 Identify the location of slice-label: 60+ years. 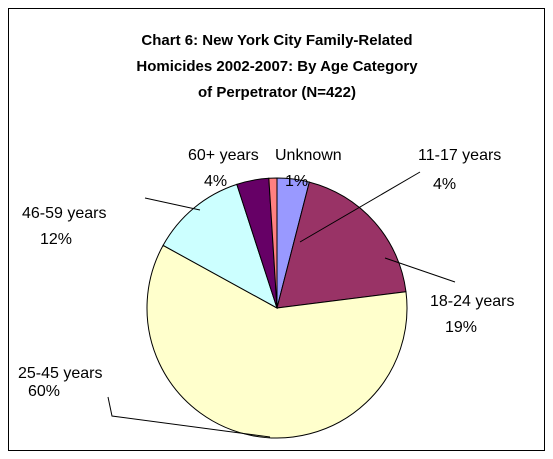
(223, 155).